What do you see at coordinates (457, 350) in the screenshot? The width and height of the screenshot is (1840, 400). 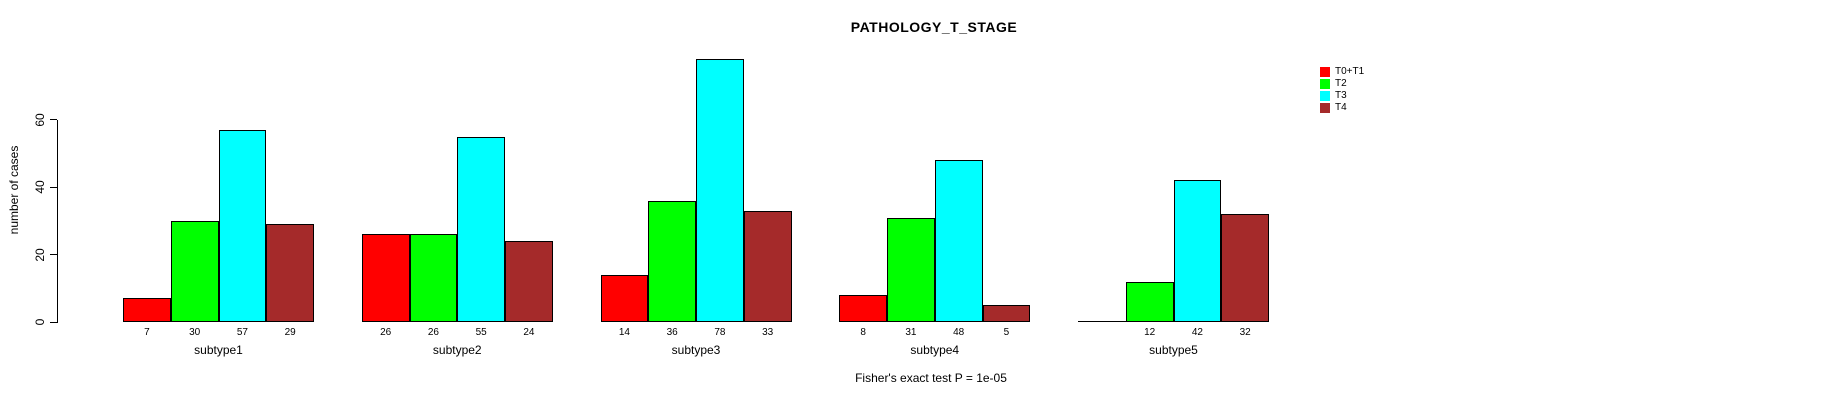 I see `category-label-subtype2: subtype2` at bounding box center [457, 350].